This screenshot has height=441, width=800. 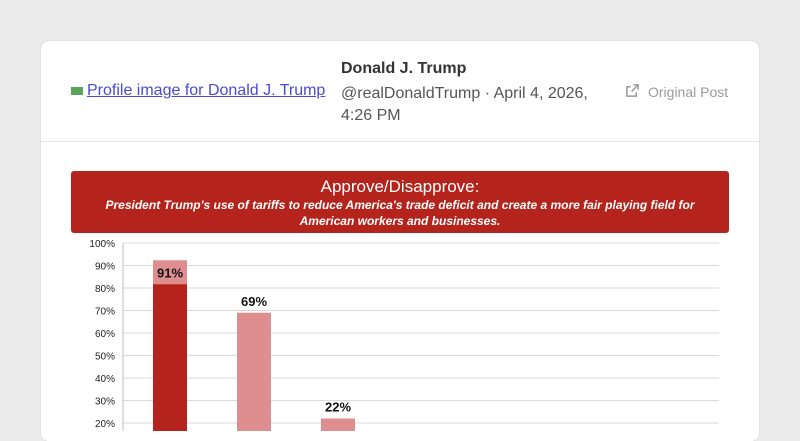 I want to click on broken-image-icon, so click(x=77, y=91).